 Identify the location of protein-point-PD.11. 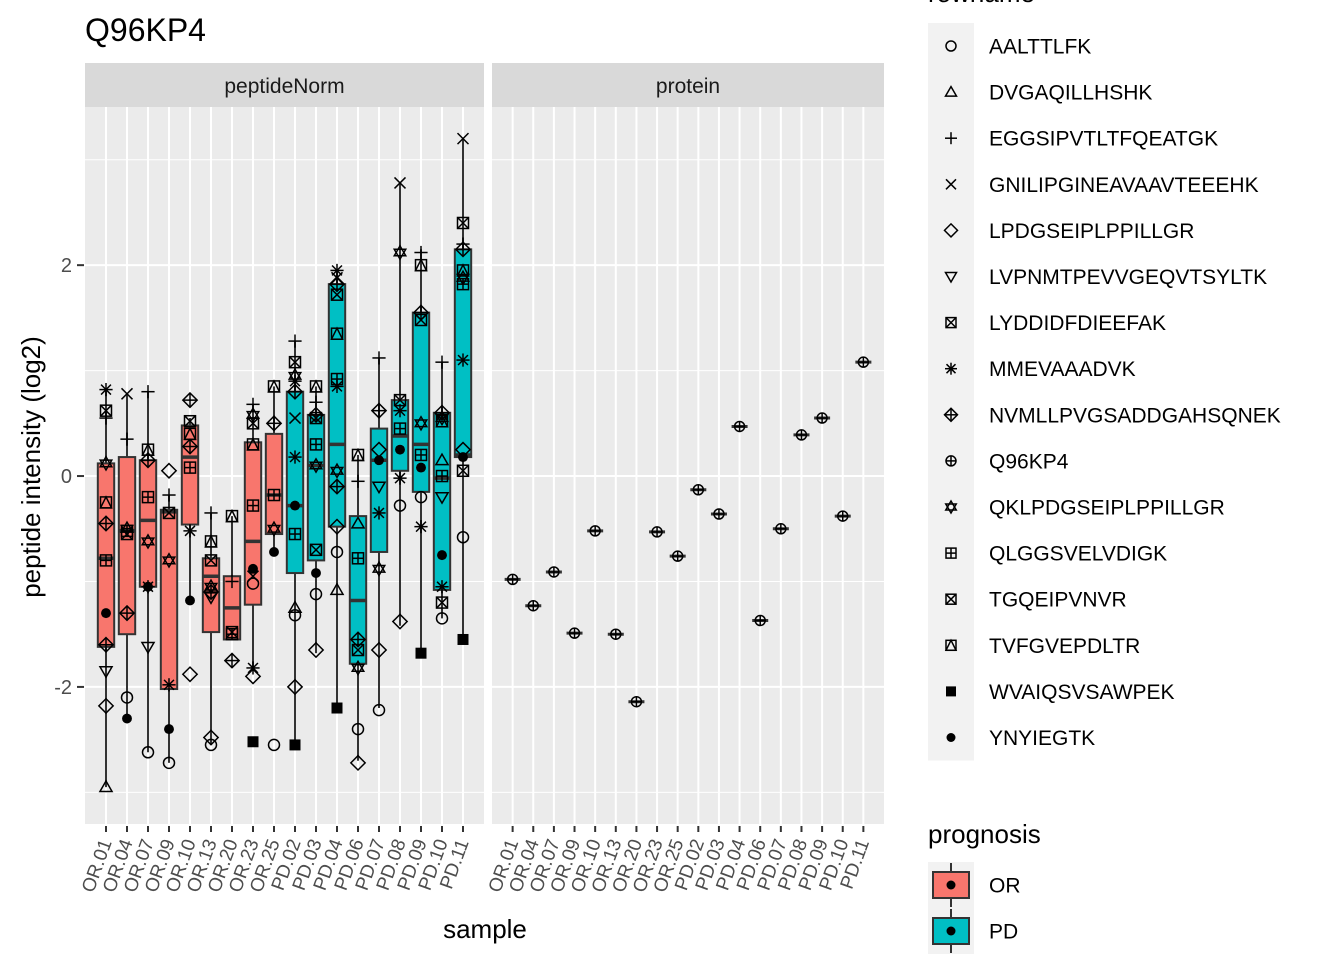
(863, 362).